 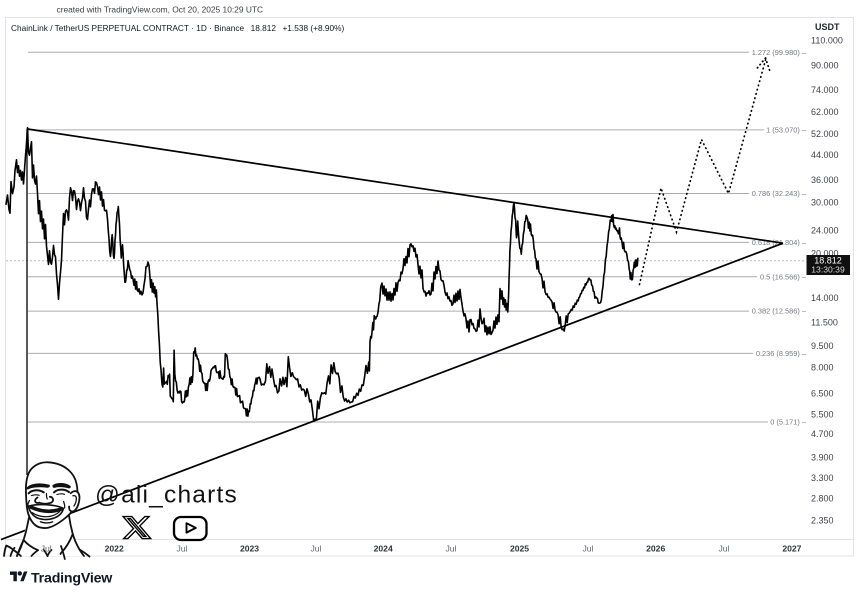 I want to click on svg-text: 14.000, so click(x=825, y=298).